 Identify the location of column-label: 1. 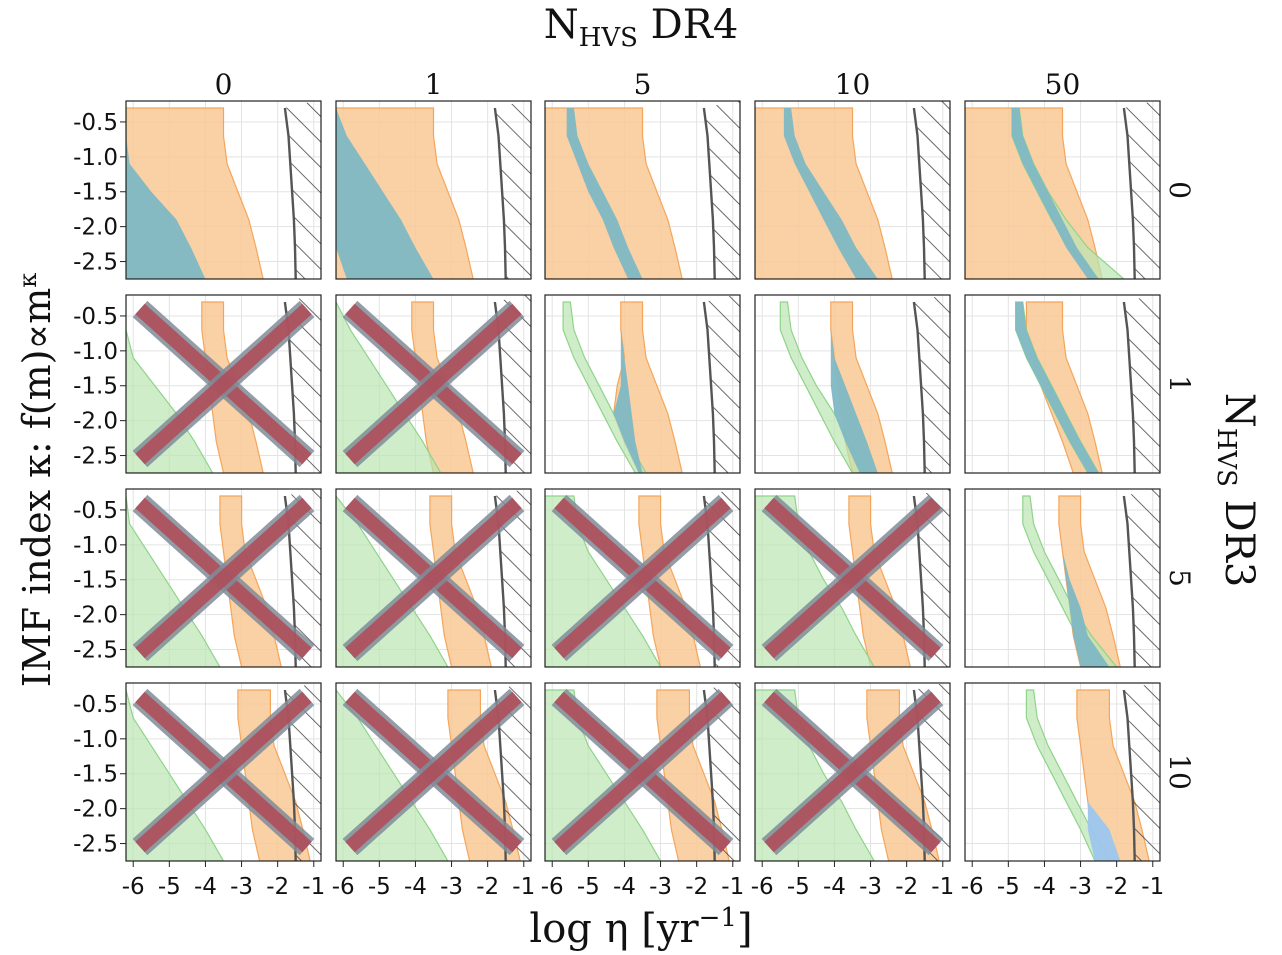
(434, 84).